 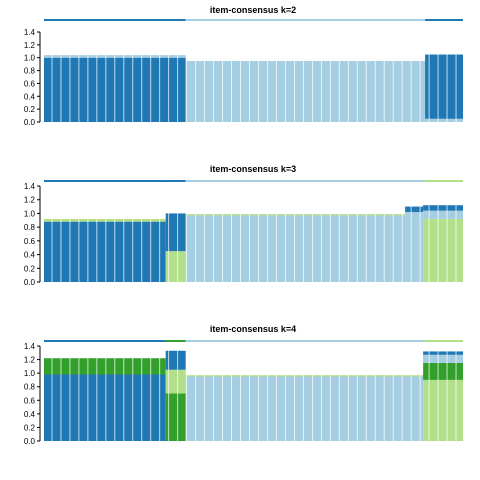 I want to click on panel-title: item-consensus k=3, so click(x=253, y=169).